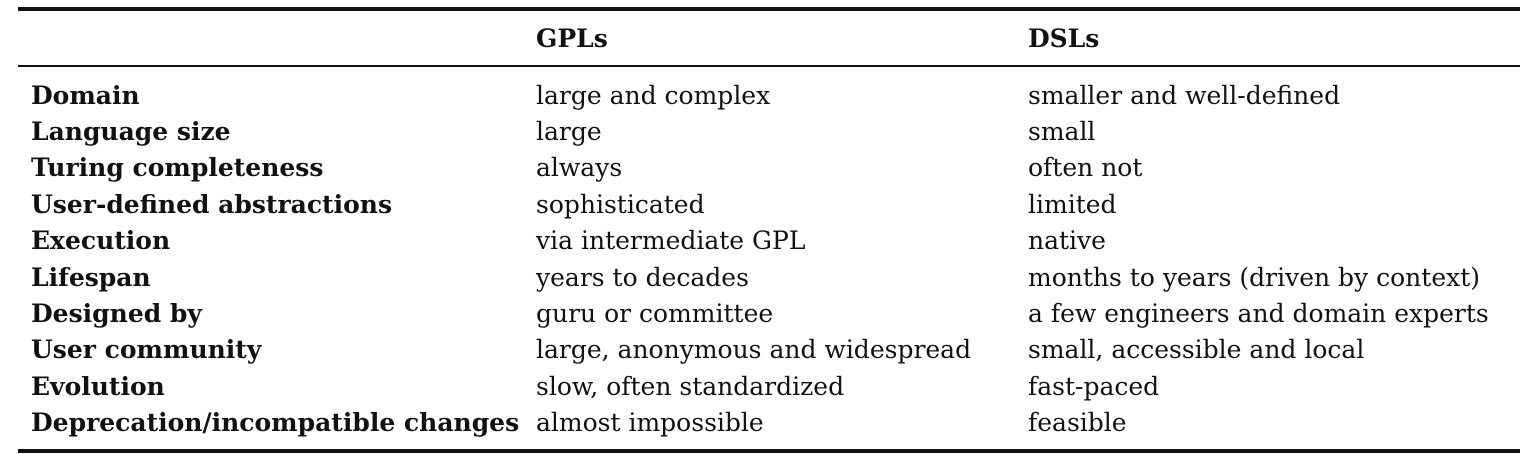 This screenshot has height=454, width=1525. What do you see at coordinates (1094, 386) in the screenshot?
I see `dsl-cell: fast-paced` at bounding box center [1094, 386].